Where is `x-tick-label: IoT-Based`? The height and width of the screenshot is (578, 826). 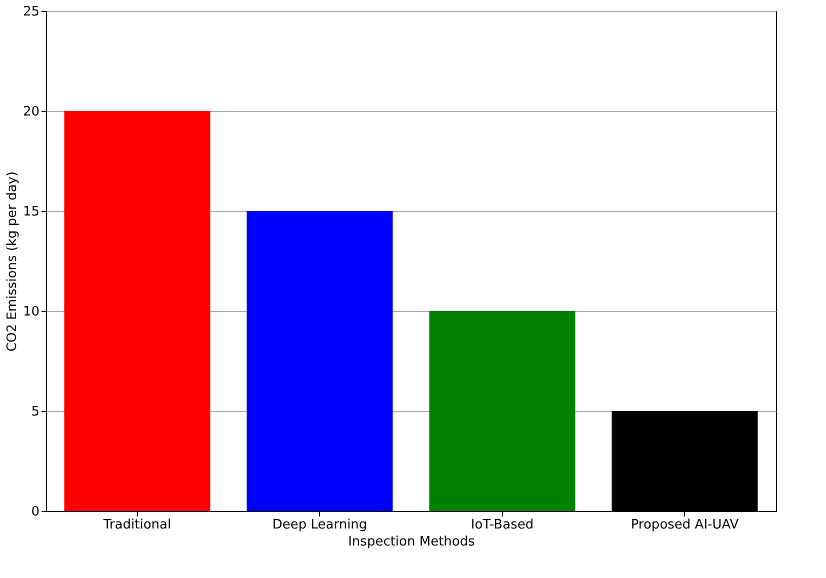
x-tick-label: IoT-Based is located at coordinates (502, 525).